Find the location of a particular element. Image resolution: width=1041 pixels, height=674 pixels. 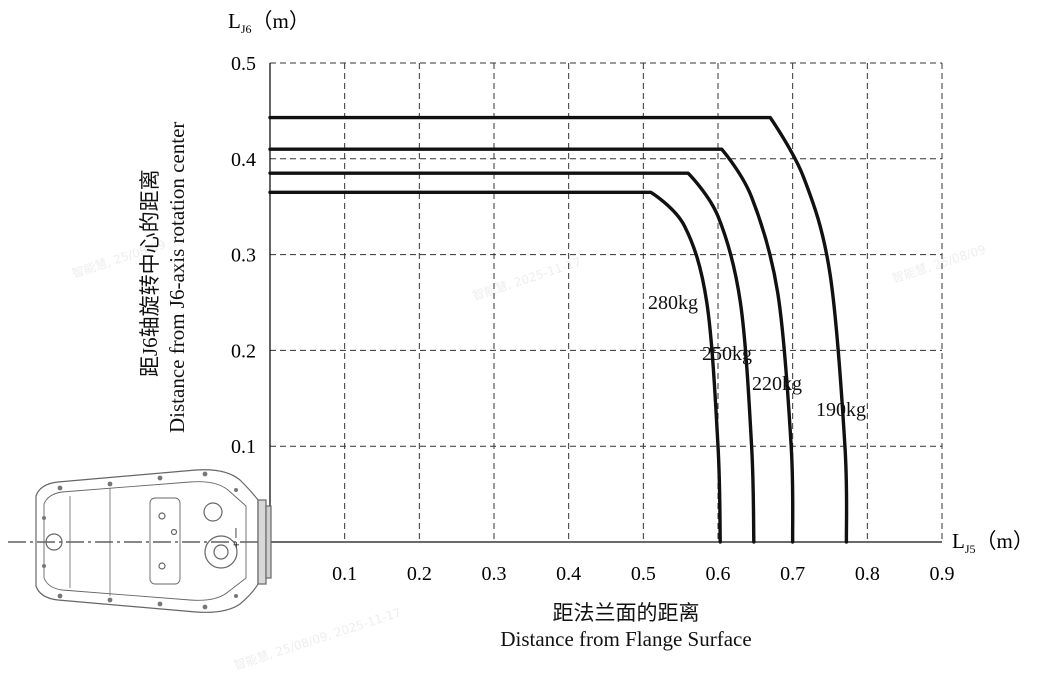

x-tick-label: 0.1 is located at coordinates (344, 574).